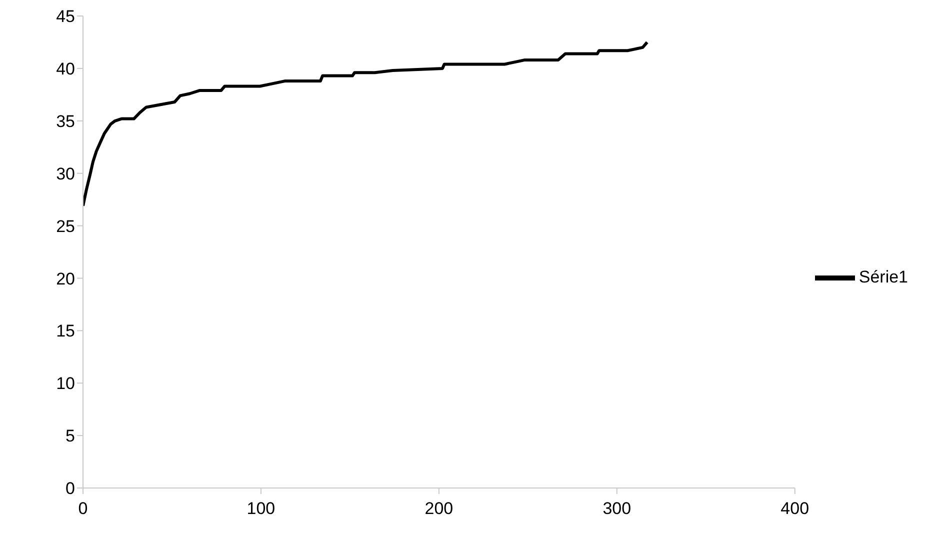  I want to click on y-tick-label: 0, so click(70, 488).